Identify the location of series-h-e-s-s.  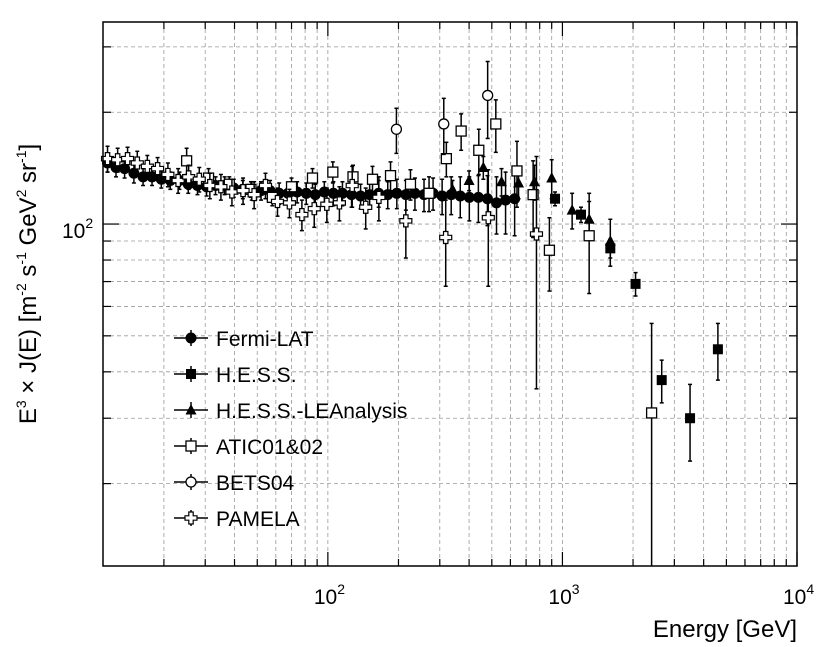
(636, 326).